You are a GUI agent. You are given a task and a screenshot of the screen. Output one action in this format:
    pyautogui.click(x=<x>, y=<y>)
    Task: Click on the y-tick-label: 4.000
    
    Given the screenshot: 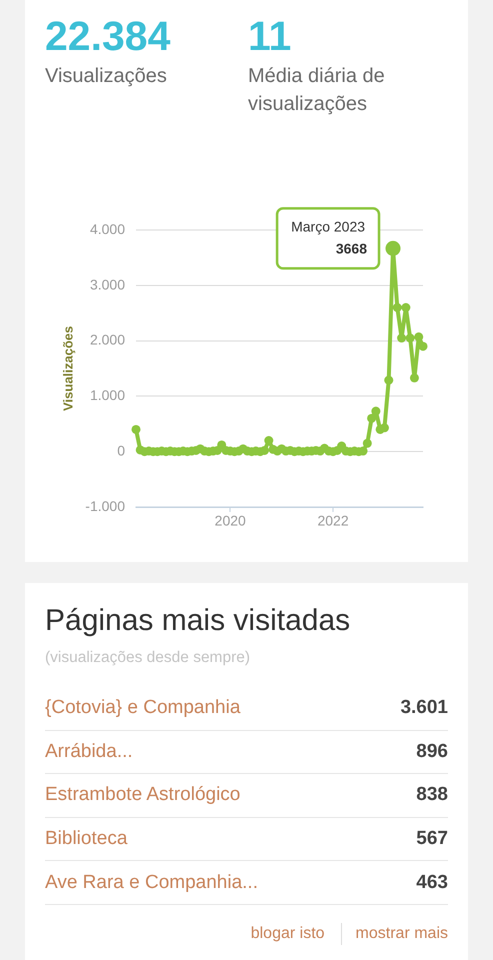 What is the action you would take?
    pyautogui.click(x=108, y=228)
    